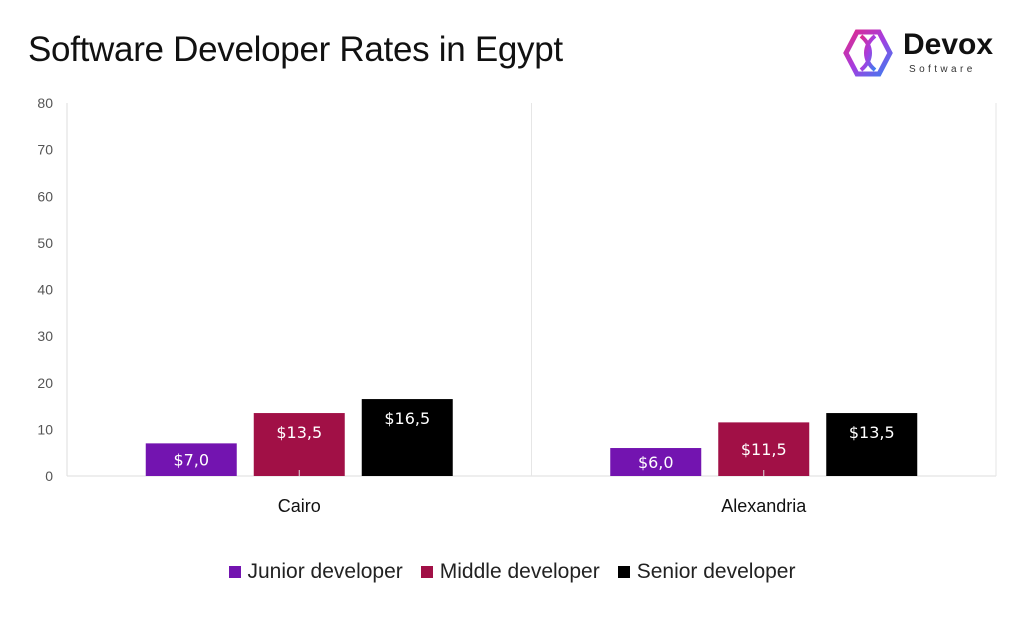 Image resolution: width=1024 pixels, height=618 pixels. What do you see at coordinates (868, 53) in the screenshot?
I see `devox-logo-icon` at bounding box center [868, 53].